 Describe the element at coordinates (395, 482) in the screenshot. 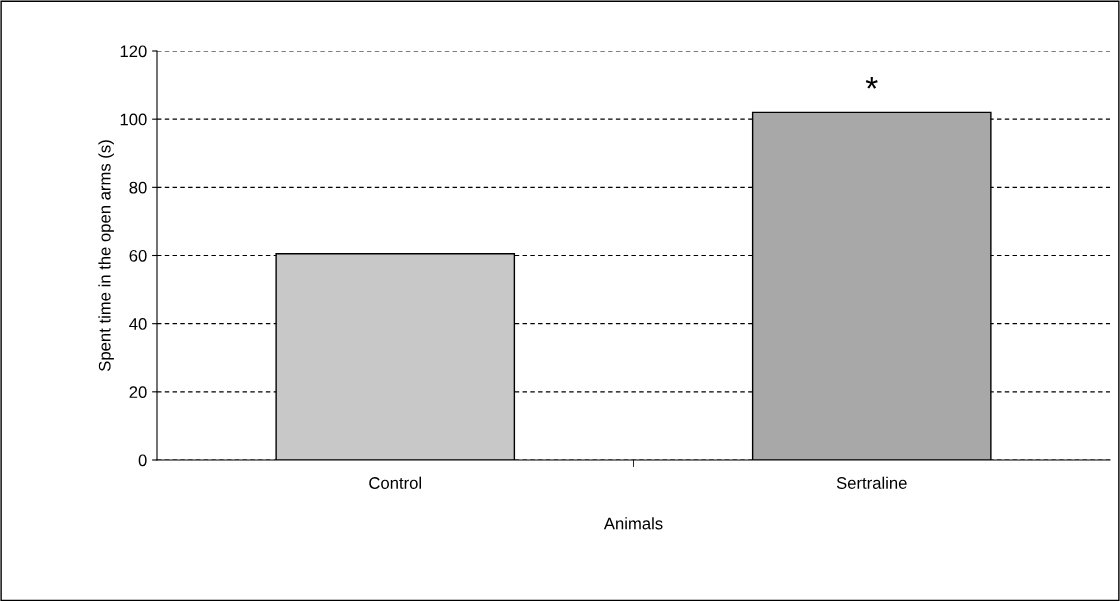

I see `x-tick-label: Control` at that location.